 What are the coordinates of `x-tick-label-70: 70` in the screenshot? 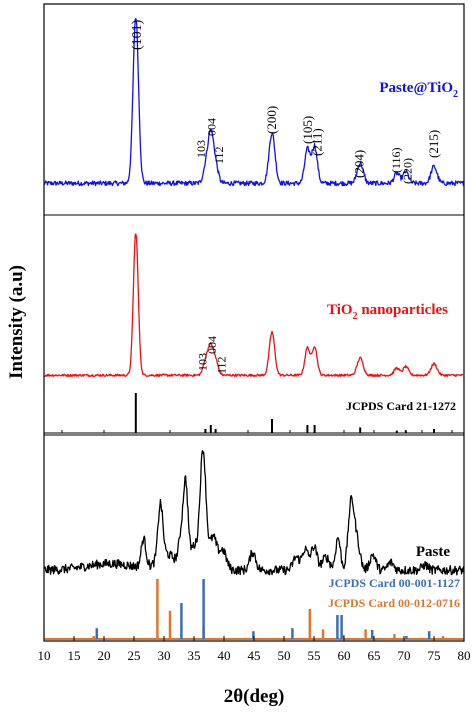 It's located at (404, 655).